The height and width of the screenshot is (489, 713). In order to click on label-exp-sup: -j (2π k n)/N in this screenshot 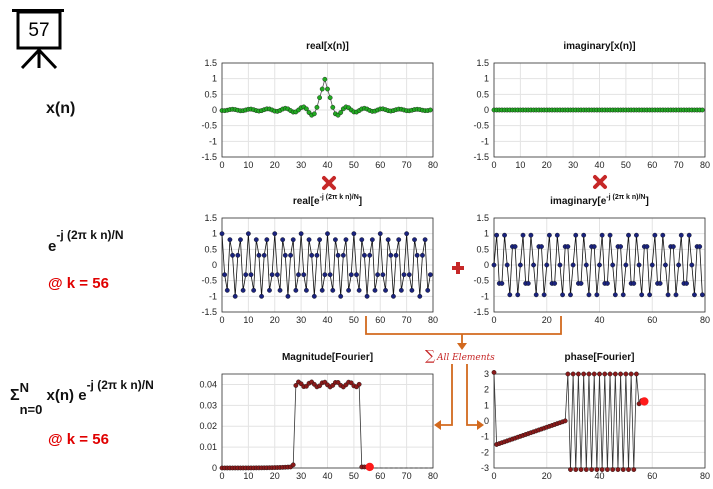, I will do `click(90, 235)`.